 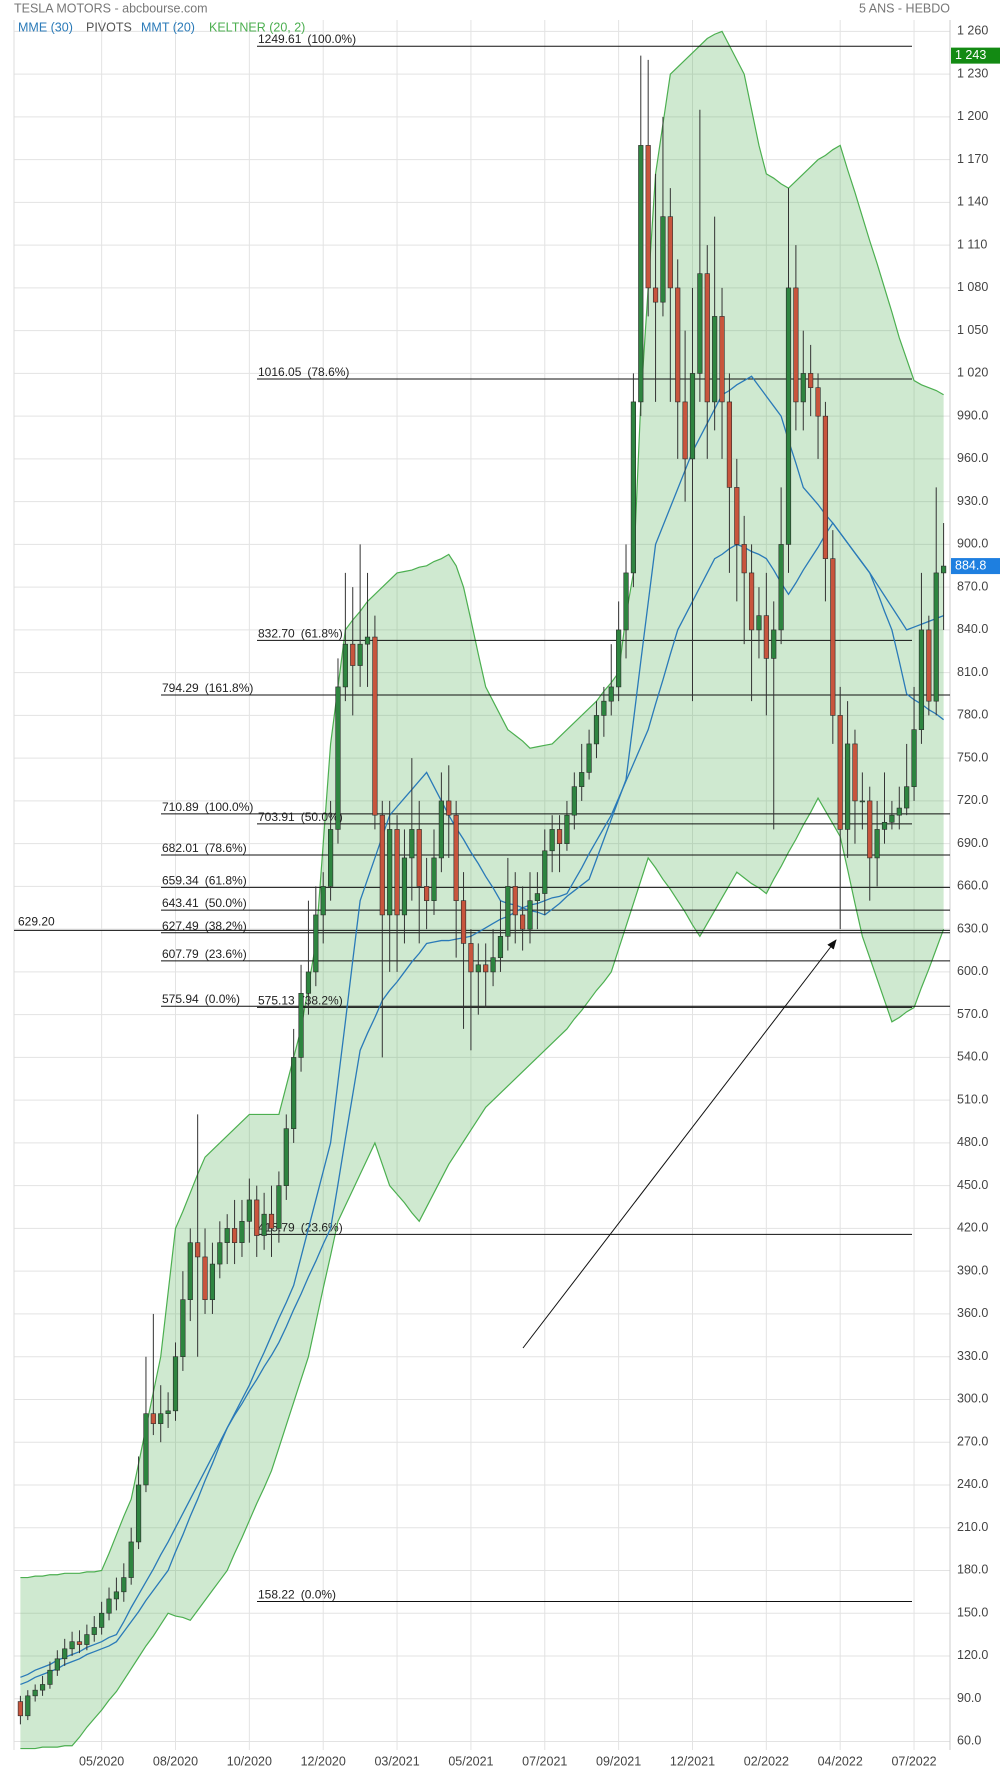 What do you see at coordinates (972, 1014) in the screenshot?
I see `y-tick-label: 570.0` at bounding box center [972, 1014].